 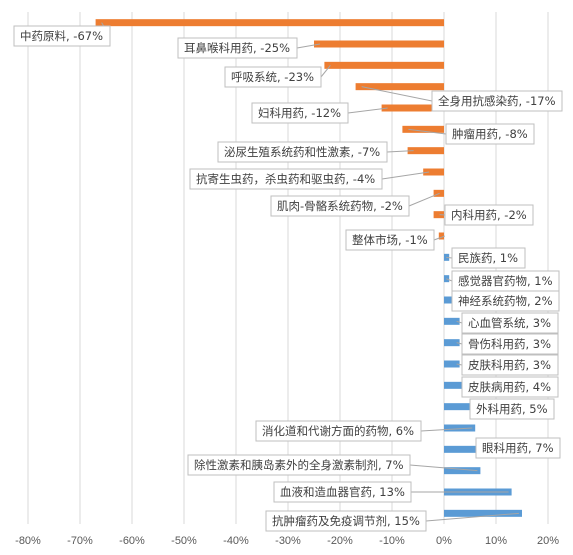 I want to click on data-label: 抗寄生虫药，杀虫药和驱虫药, -4%, so click(x=285, y=179).